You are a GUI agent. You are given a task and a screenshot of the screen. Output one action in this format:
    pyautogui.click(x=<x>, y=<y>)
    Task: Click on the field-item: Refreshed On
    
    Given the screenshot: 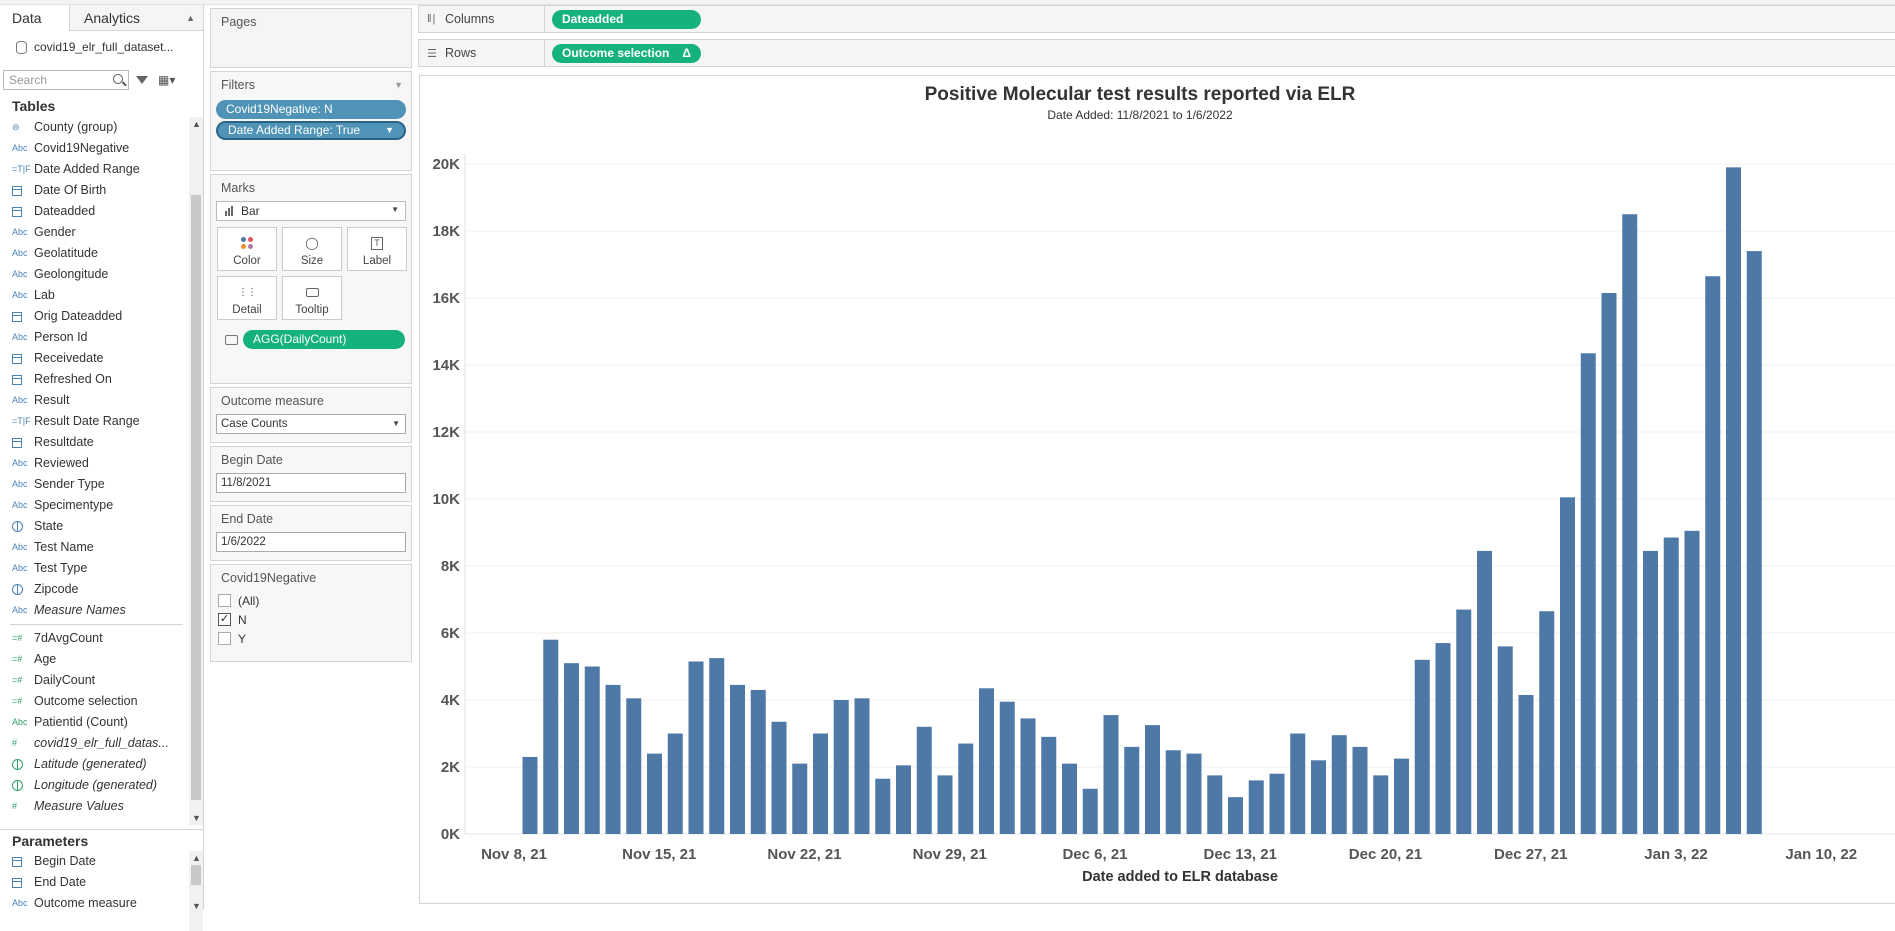 What is the action you would take?
    pyautogui.click(x=101, y=379)
    